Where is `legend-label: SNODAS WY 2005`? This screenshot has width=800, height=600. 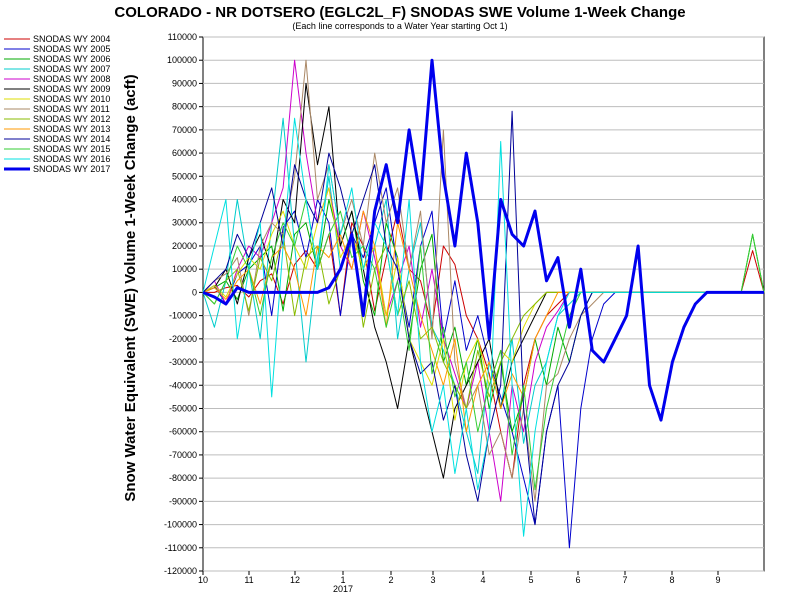
legend-label: SNODAS WY 2005 is located at coordinates (71, 49).